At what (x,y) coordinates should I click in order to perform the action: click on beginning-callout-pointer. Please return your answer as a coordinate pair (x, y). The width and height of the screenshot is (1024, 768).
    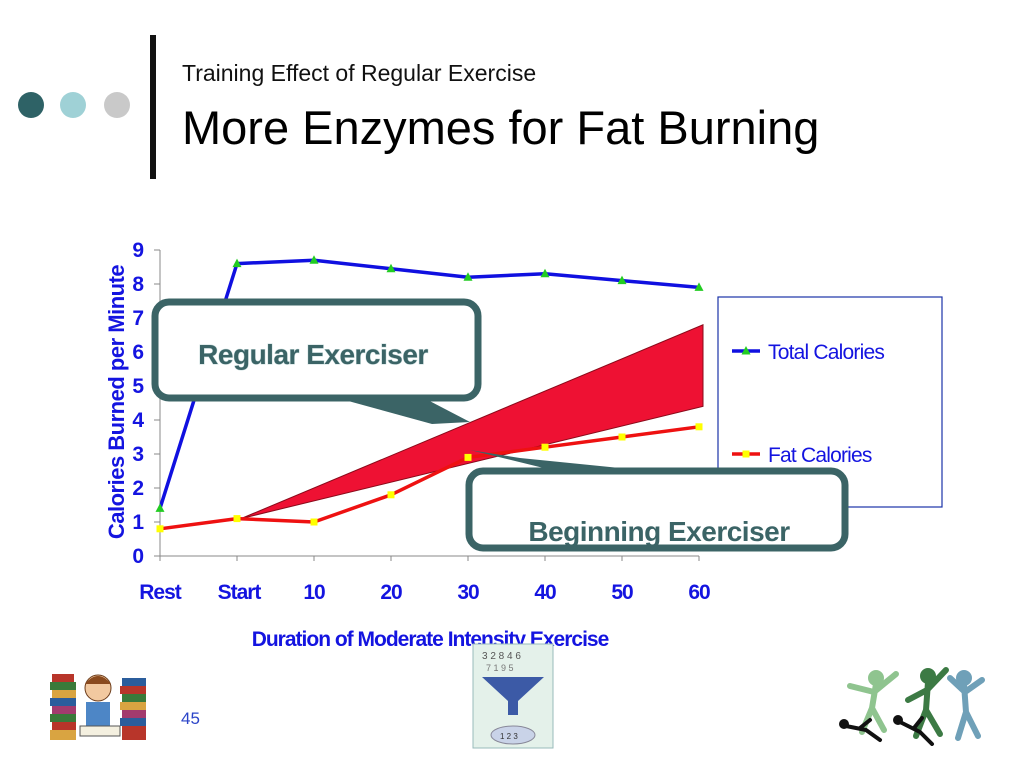
    Looking at the image, I should click on (555, 461).